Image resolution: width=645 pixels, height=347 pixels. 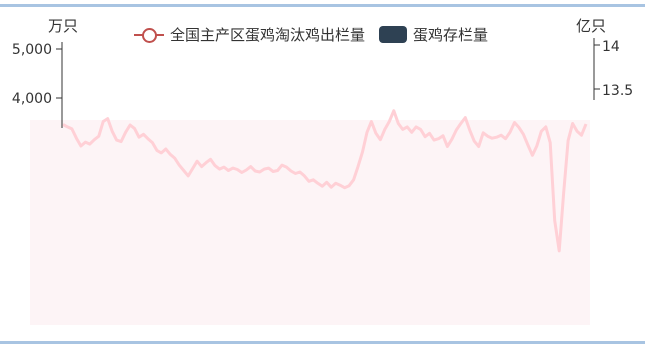 What do you see at coordinates (322, 342) in the screenshot?
I see `frame-bottom-border` at bounding box center [322, 342].